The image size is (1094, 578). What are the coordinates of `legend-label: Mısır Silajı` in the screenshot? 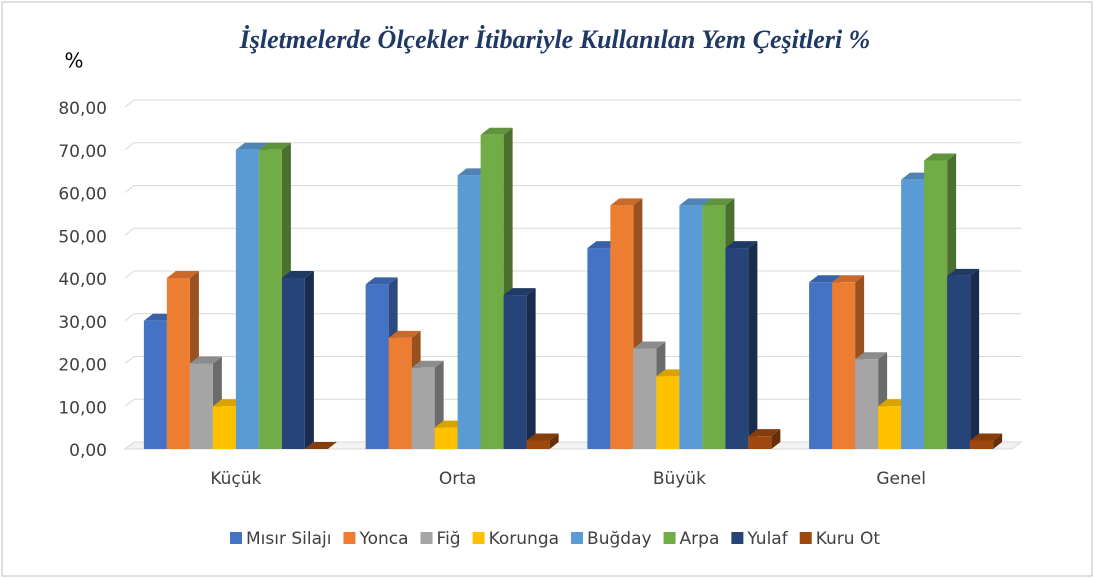 It's located at (288, 539).